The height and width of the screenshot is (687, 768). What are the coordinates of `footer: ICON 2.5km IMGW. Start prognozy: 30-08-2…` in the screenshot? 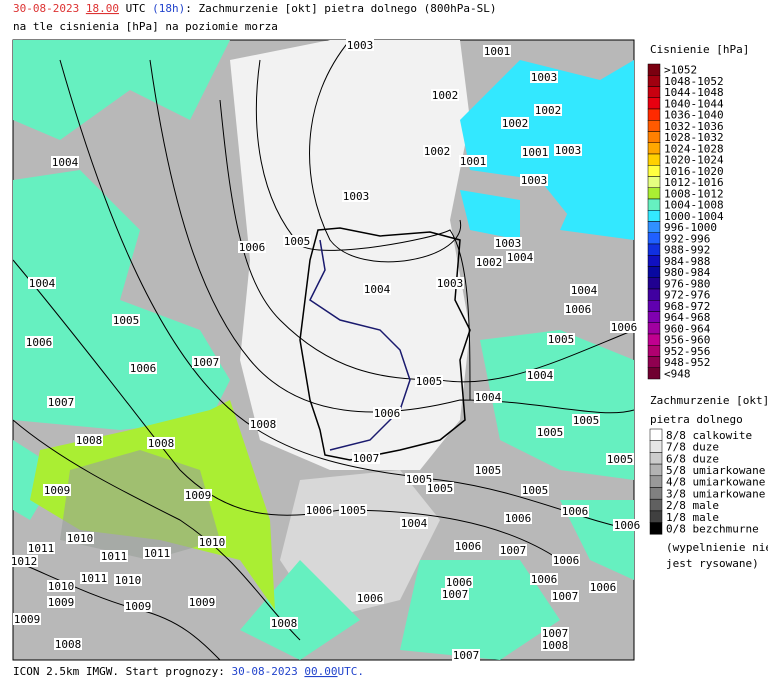 It's located at (188, 671).